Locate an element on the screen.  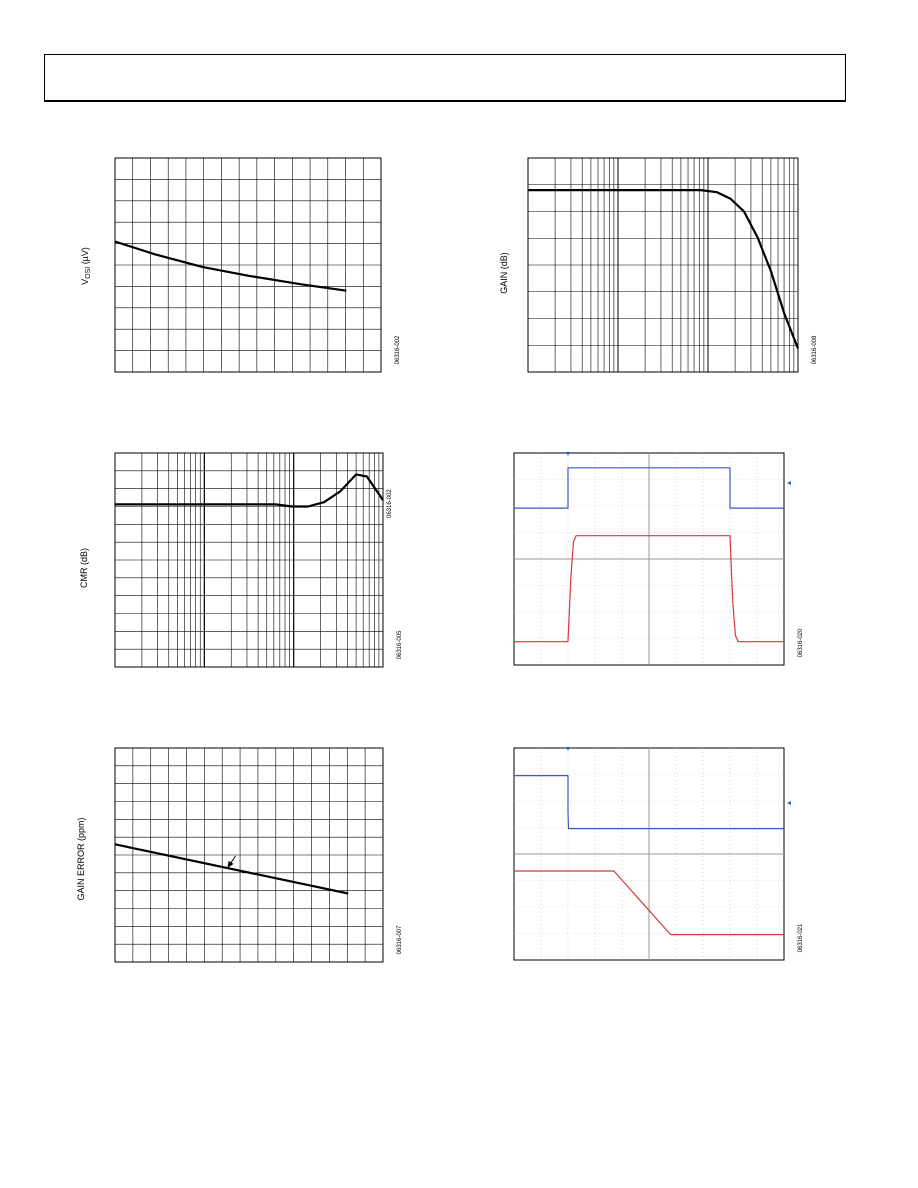
gain-error-chart-panel: GAIN ERROR (ppm) 06316-007 is located at coordinates (235, 860).